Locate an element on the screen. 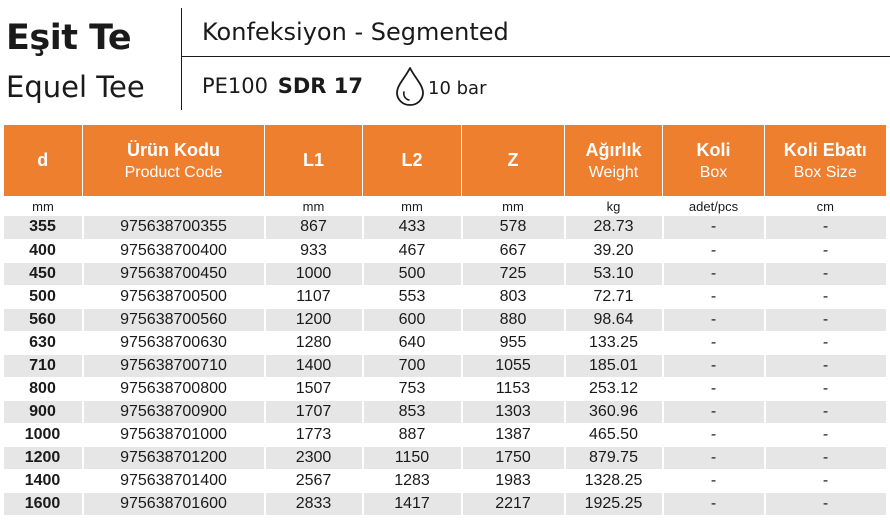 Image resolution: width=890 pixels, height=526 pixels. table-row: 560 975638700560 1200 600 880 98.64- - is located at coordinates (444, 320).